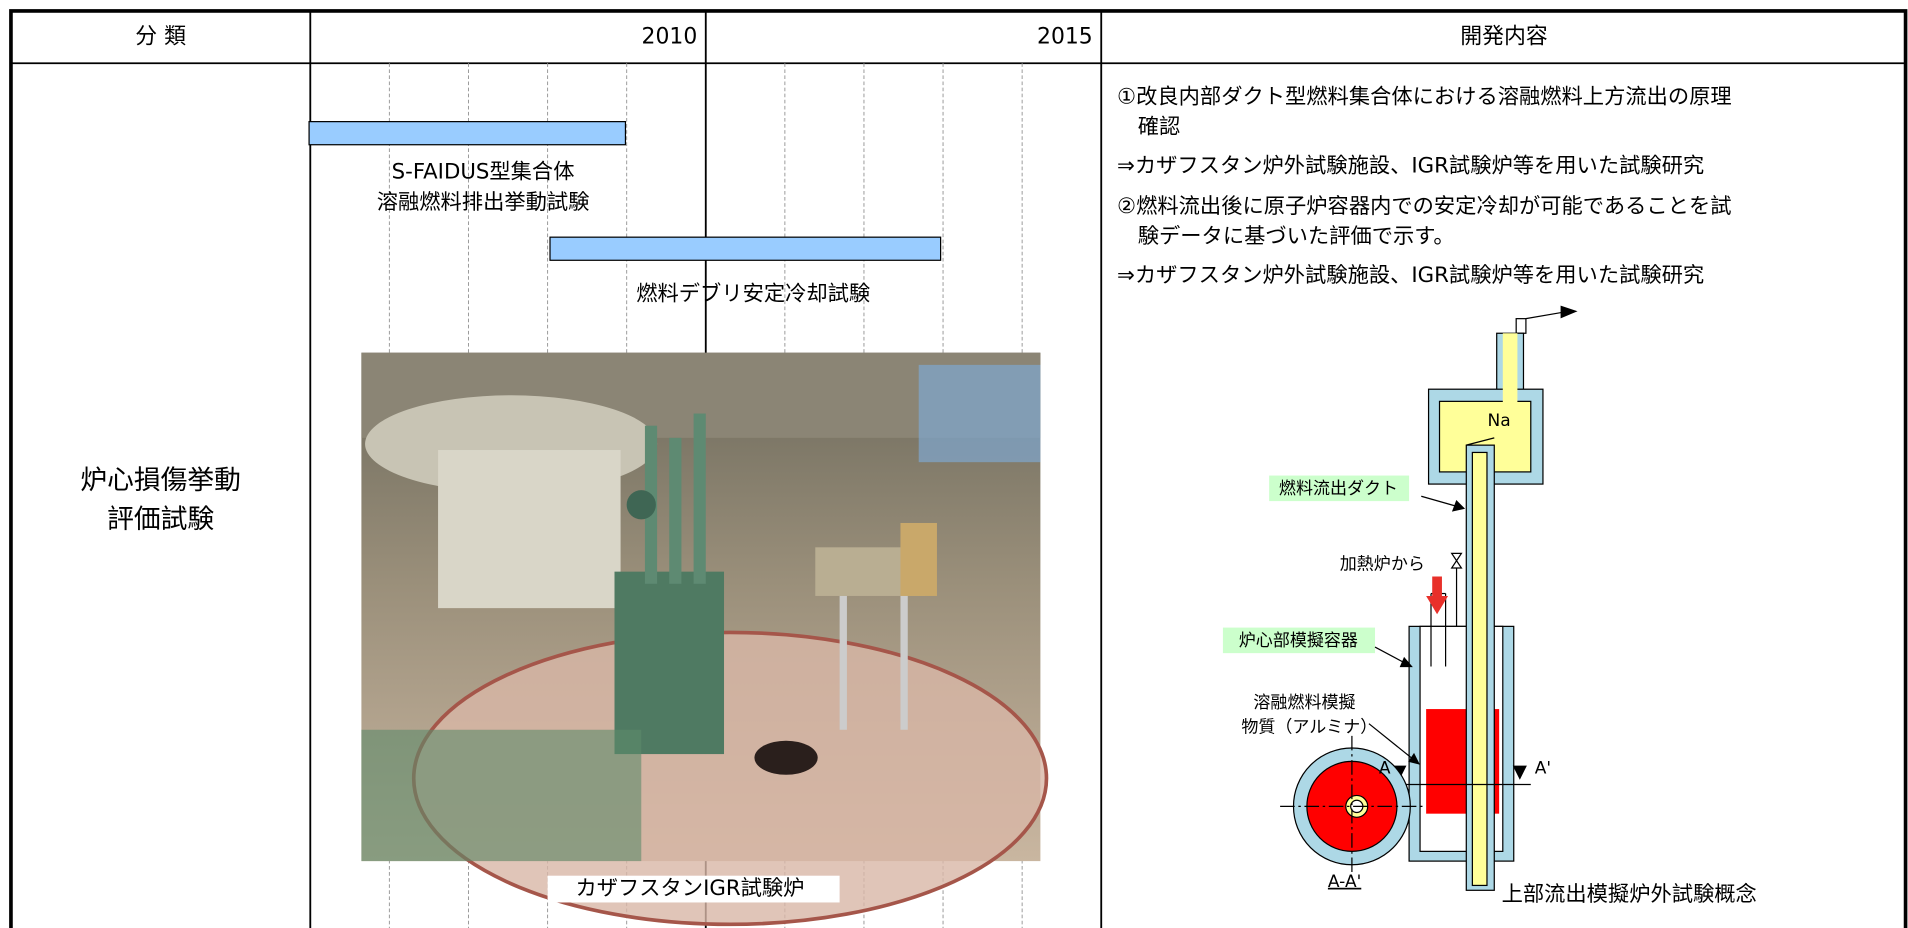 This screenshot has height=928, width=1908. Describe the element at coordinates (1159, 127) in the screenshot. I see `content-line: 確認` at that location.